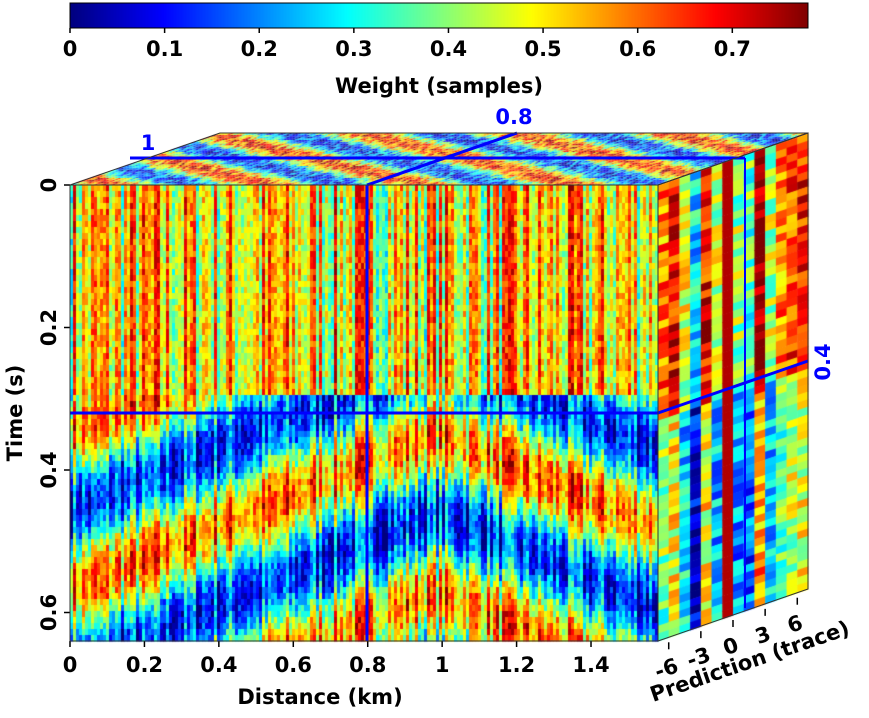 This screenshot has width=869, height=718. Describe the element at coordinates (637, 49) in the screenshot. I see `colorbar-tick-label: 0.6` at that location.